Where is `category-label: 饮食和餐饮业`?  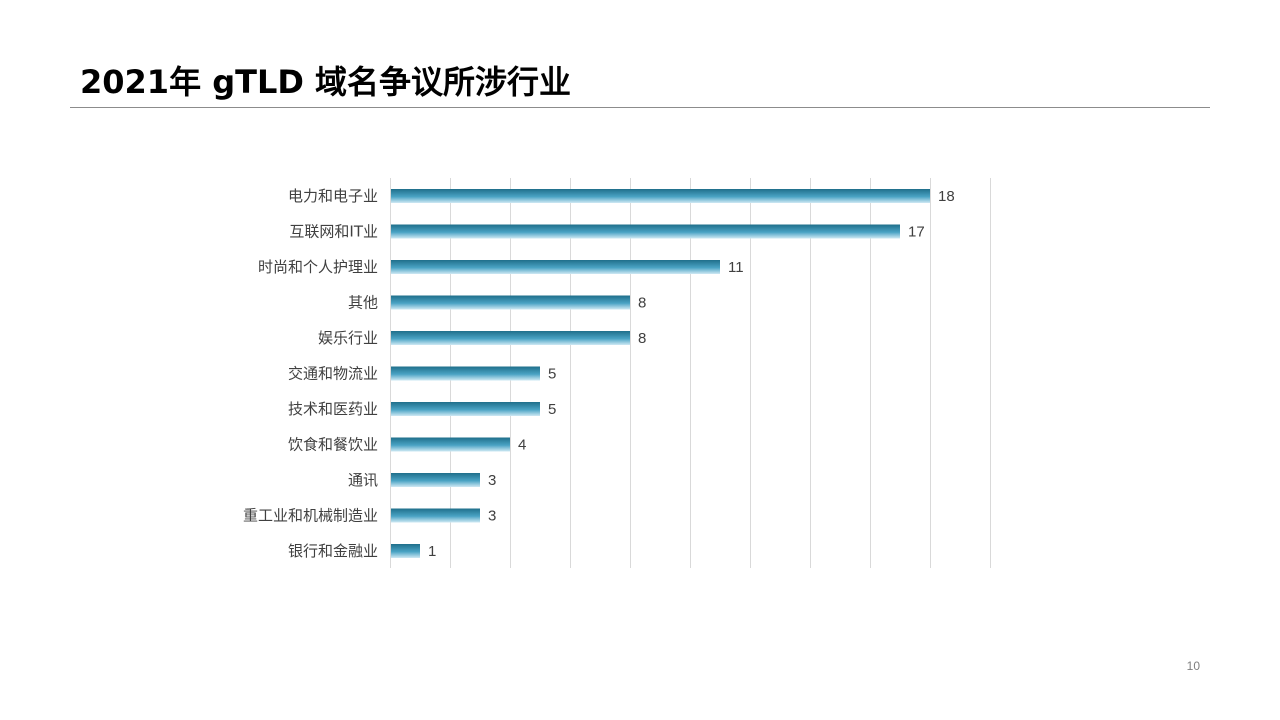
category-label: 饮食和餐饮业 is located at coordinates (333, 445).